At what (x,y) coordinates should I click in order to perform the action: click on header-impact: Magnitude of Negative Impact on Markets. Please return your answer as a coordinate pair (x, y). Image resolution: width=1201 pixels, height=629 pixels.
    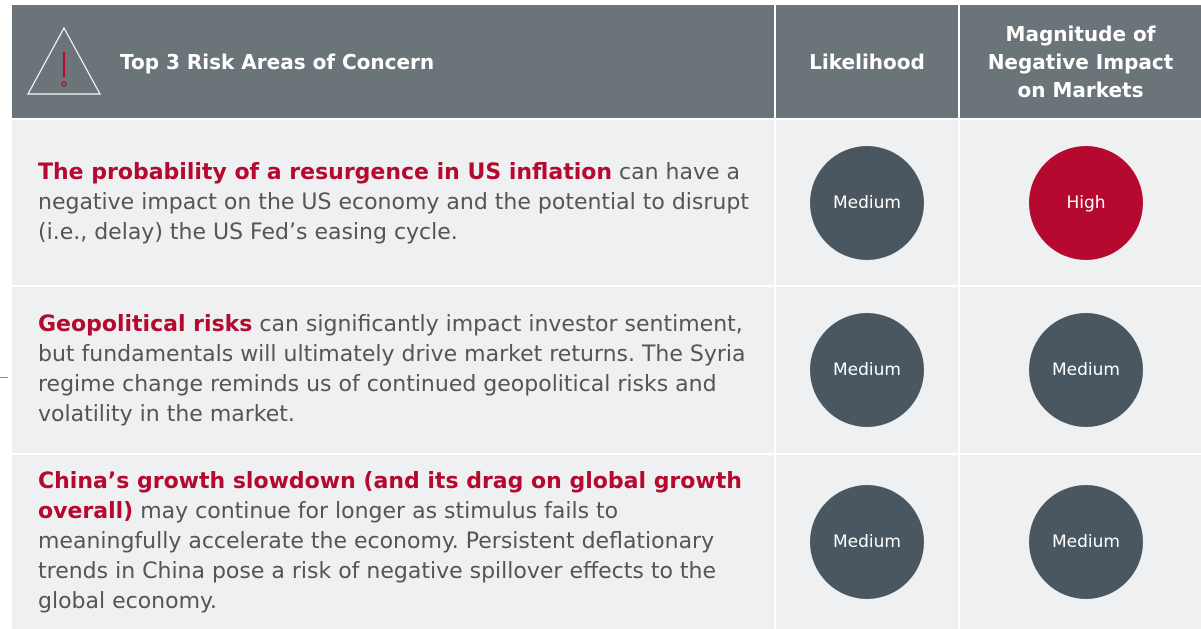
    Looking at the image, I should click on (1080, 61).